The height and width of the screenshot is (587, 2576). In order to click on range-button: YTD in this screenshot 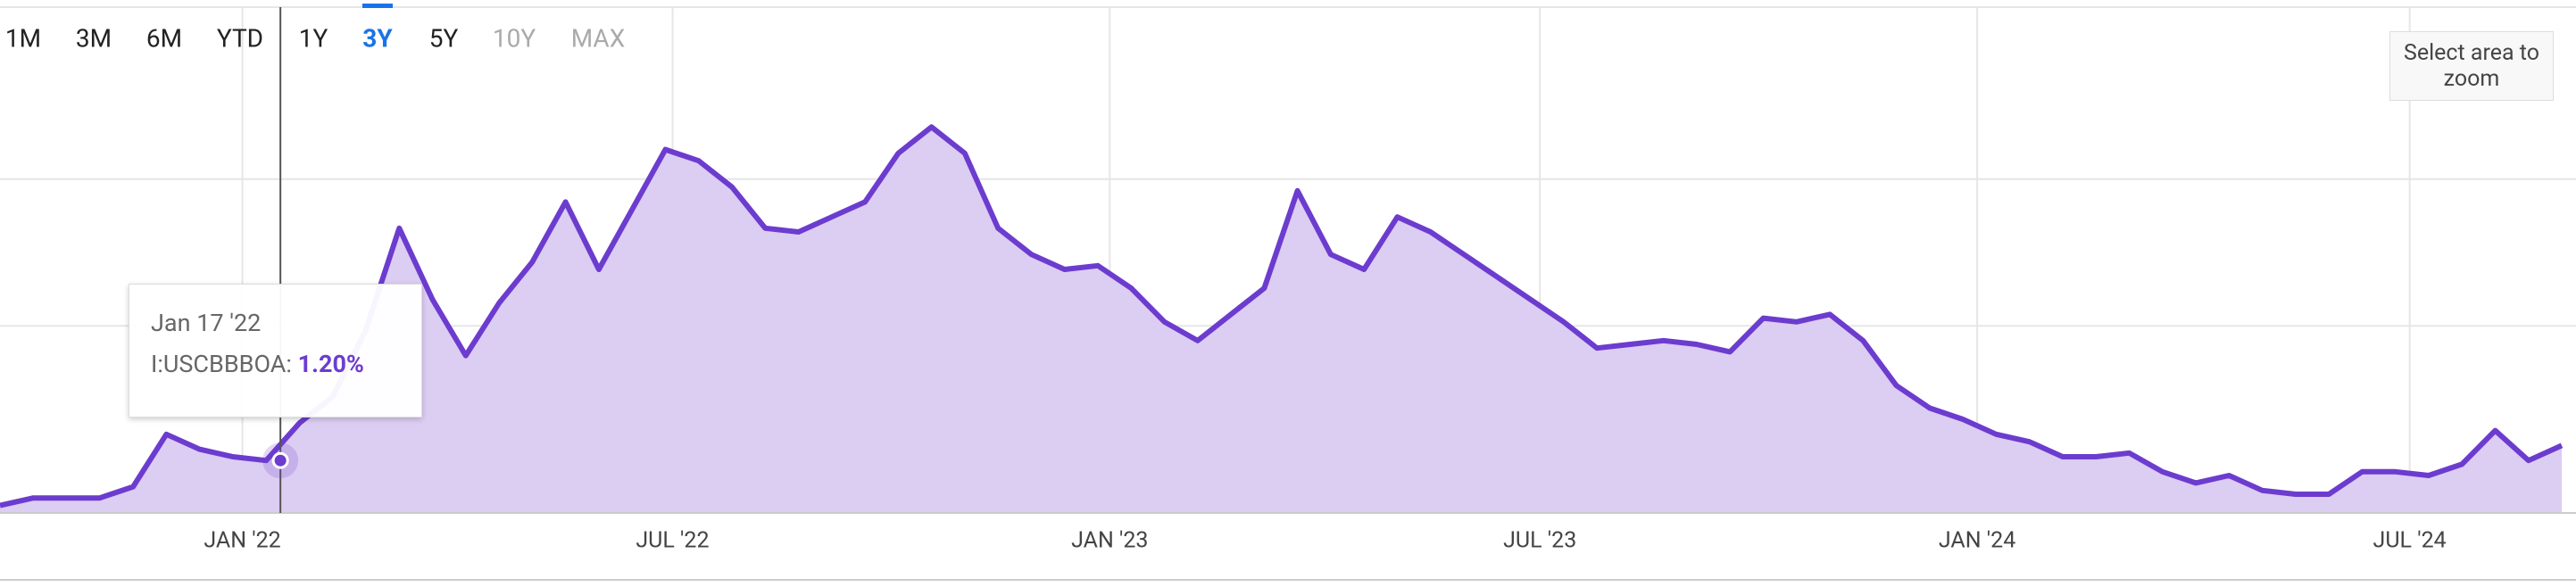, I will do `click(240, 38)`.